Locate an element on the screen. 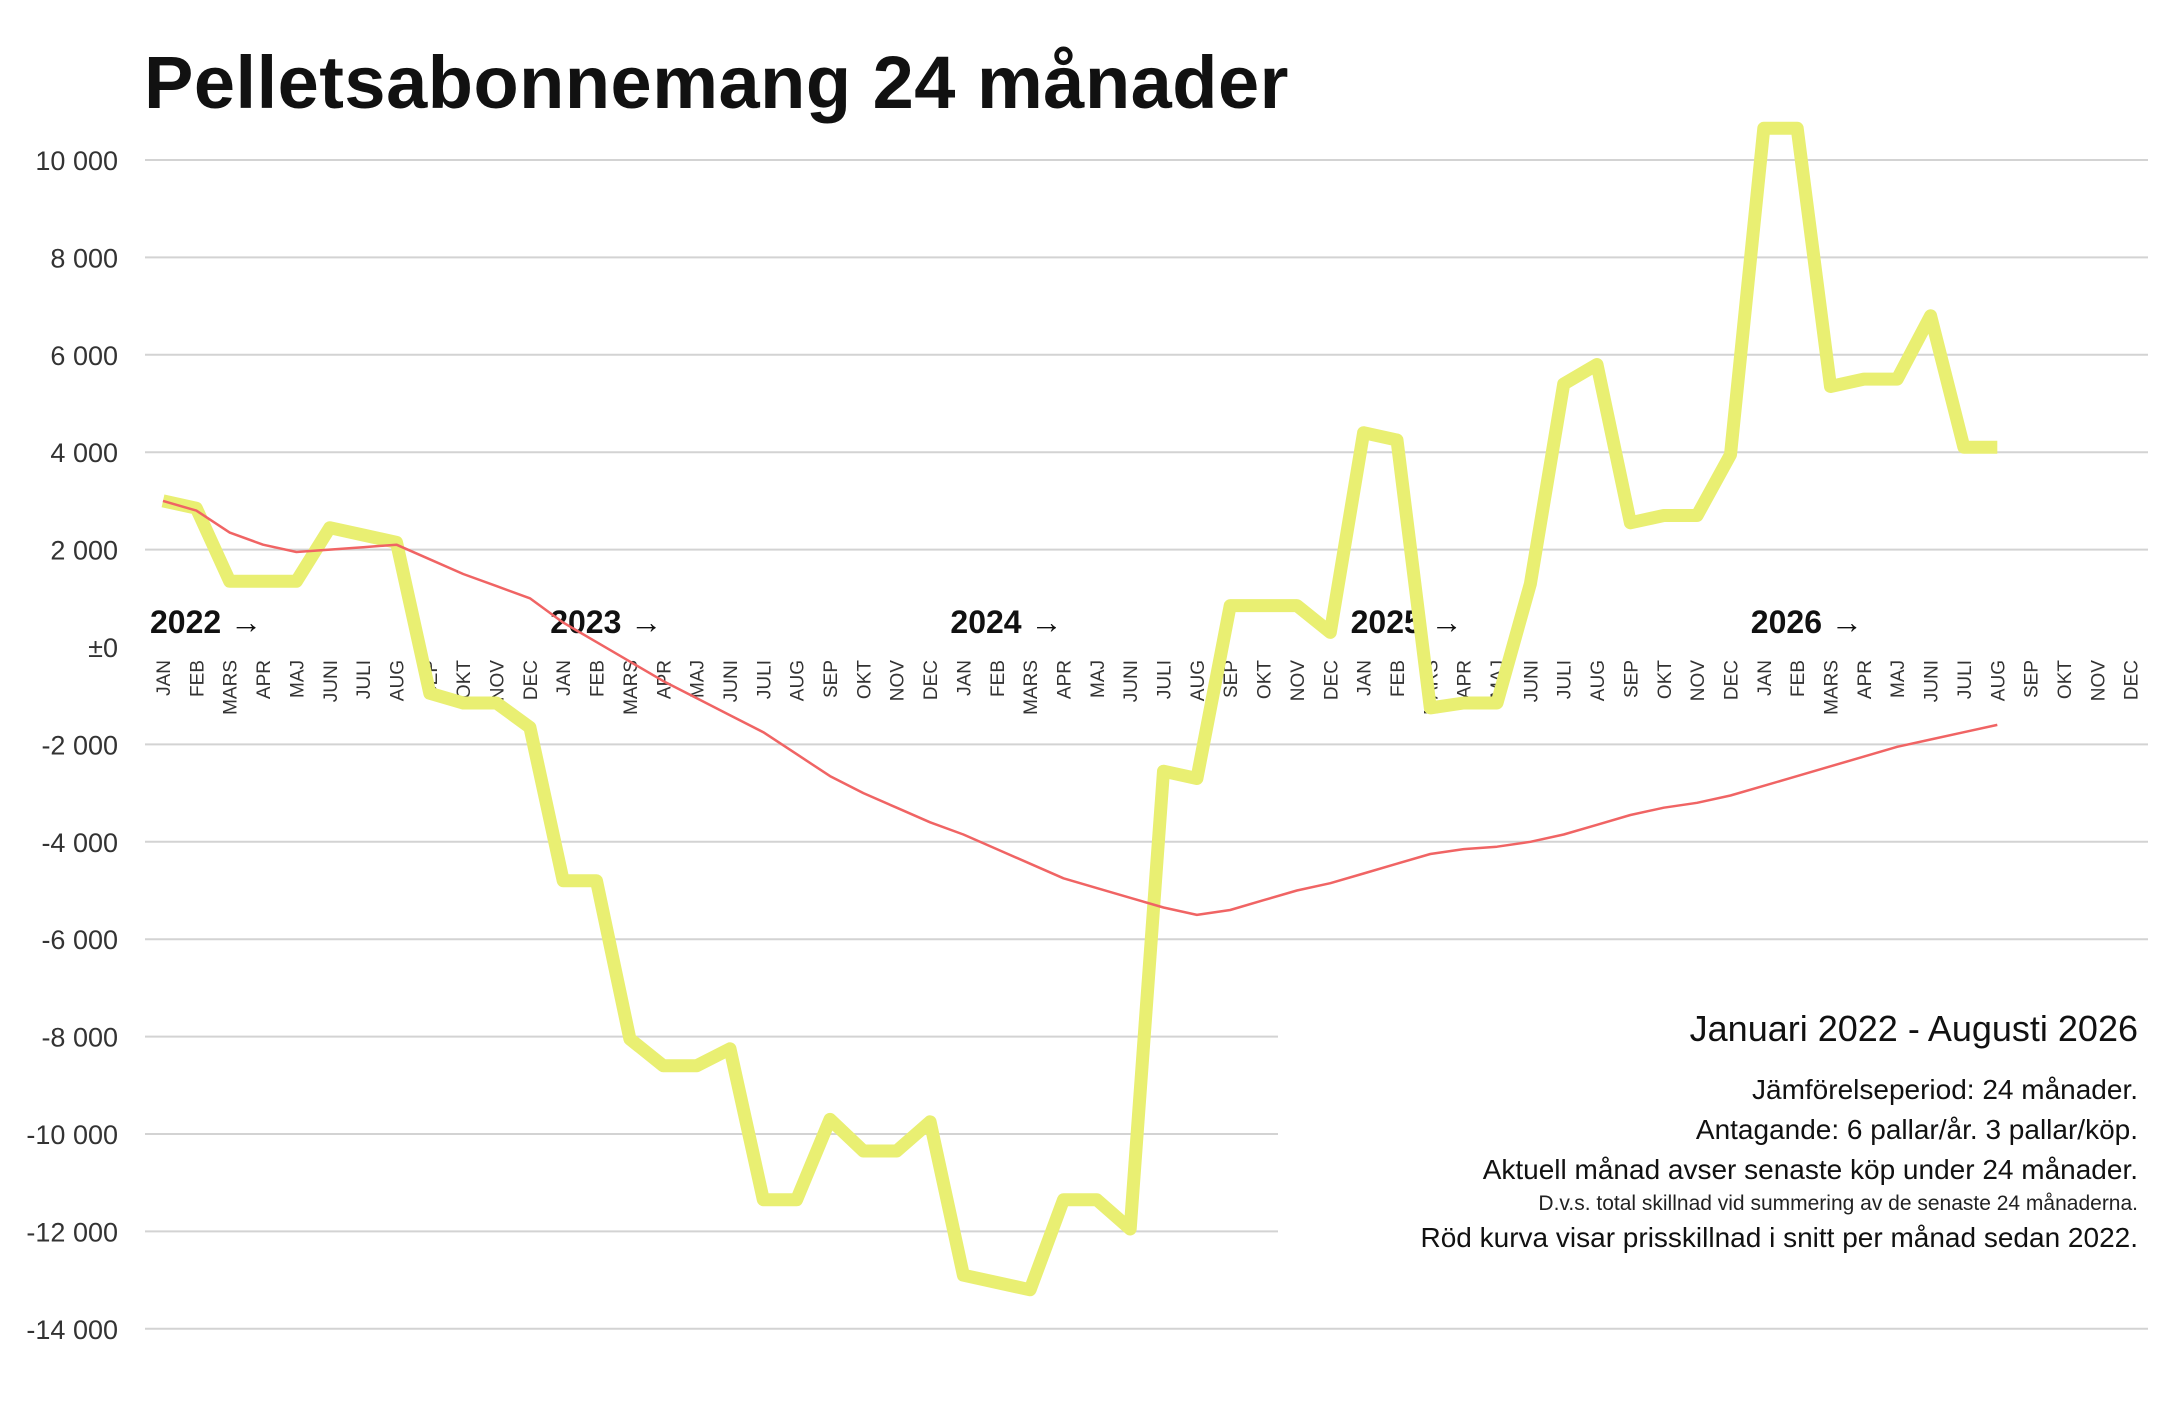 The image size is (2160, 1410). note-comparison-period: Jämförelseperiod: 24 månader. is located at coordinates (1945, 1089).